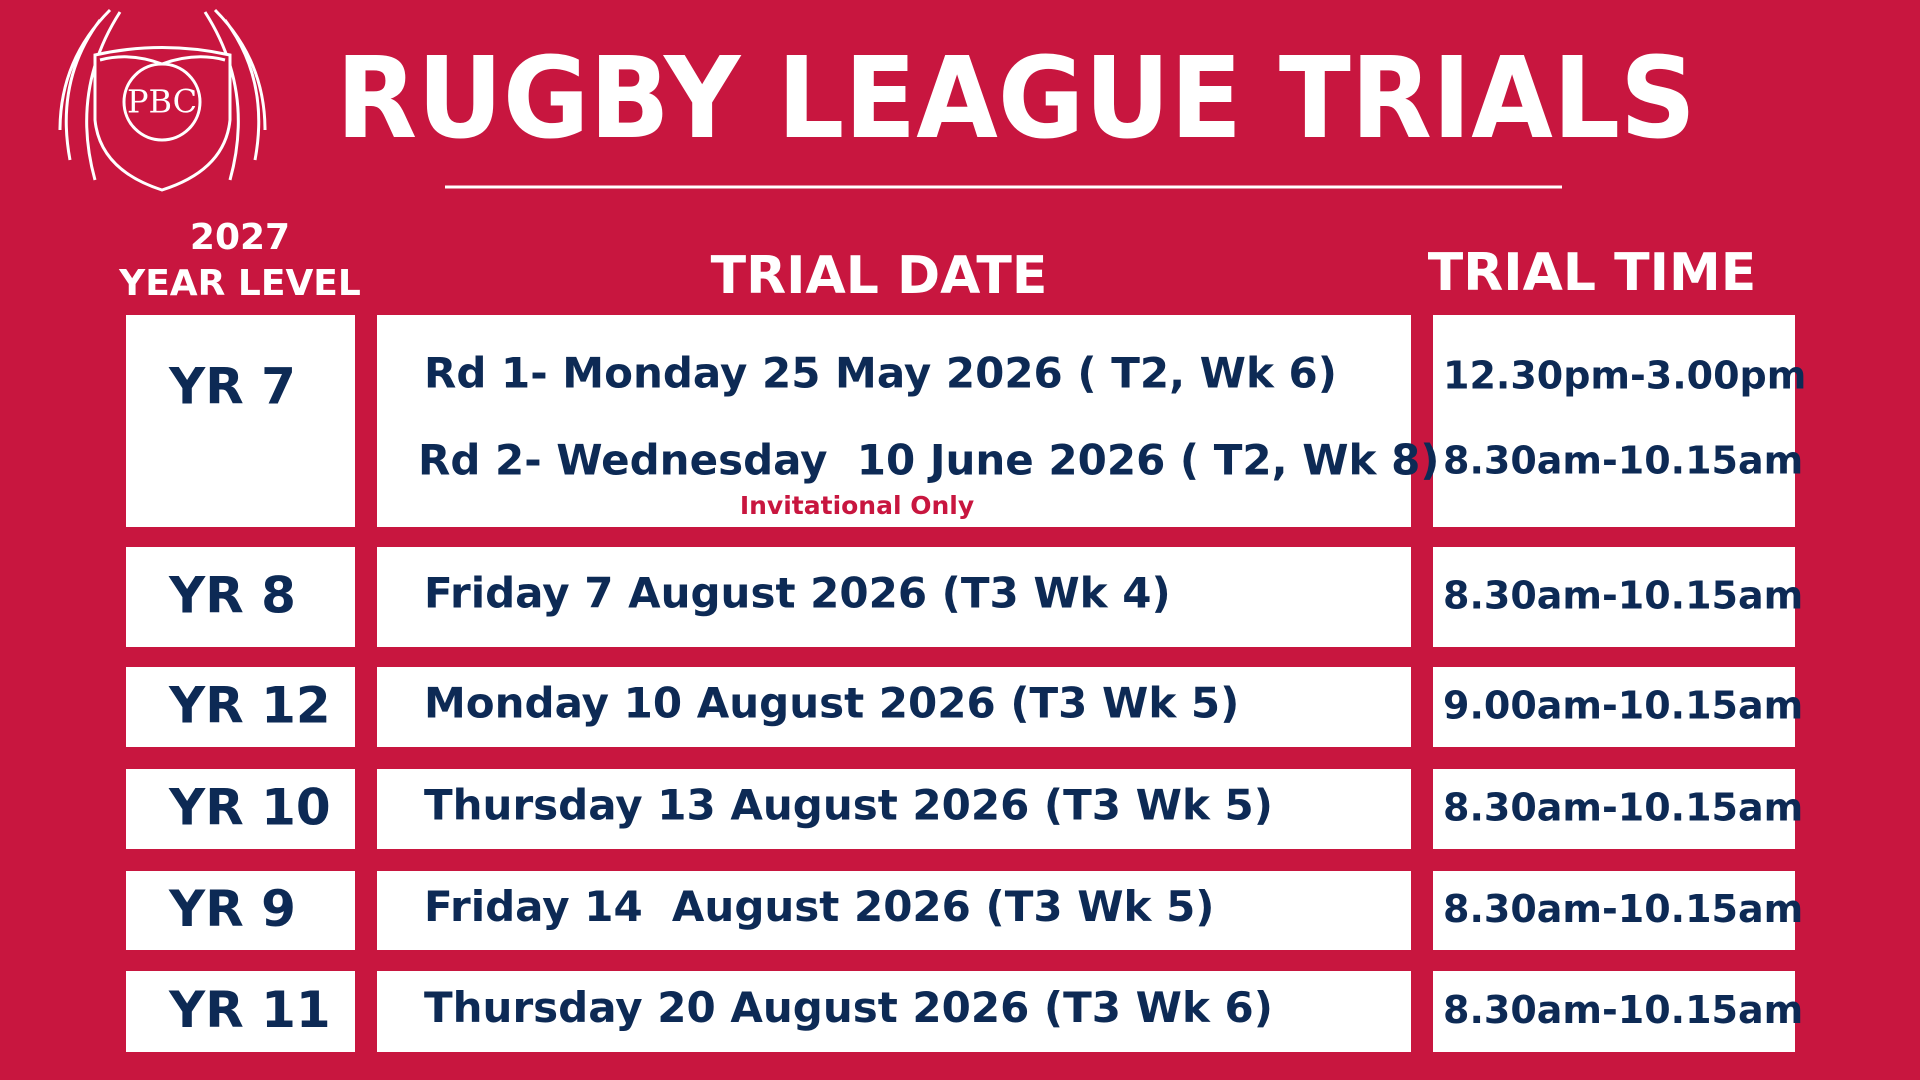 The height and width of the screenshot is (1080, 1920). What do you see at coordinates (848, 1007) in the screenshot?
I see `trial-date: Thursday 20 August 2026 (T3 Wk 6)` at bounding box center [848, 1007].